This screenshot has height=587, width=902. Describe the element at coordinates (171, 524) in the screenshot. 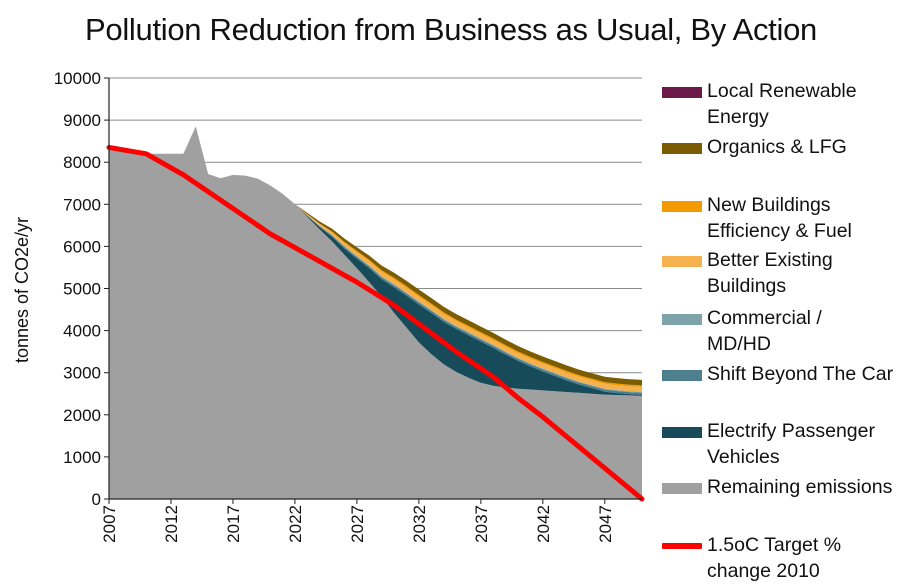

I see `x-tick-label: 2012` at that location.